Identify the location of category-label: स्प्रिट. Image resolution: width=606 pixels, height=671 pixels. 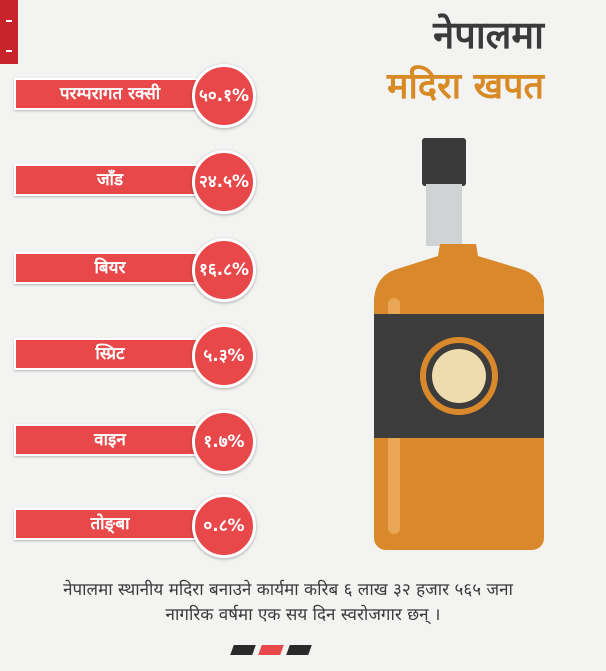
(110, 354).